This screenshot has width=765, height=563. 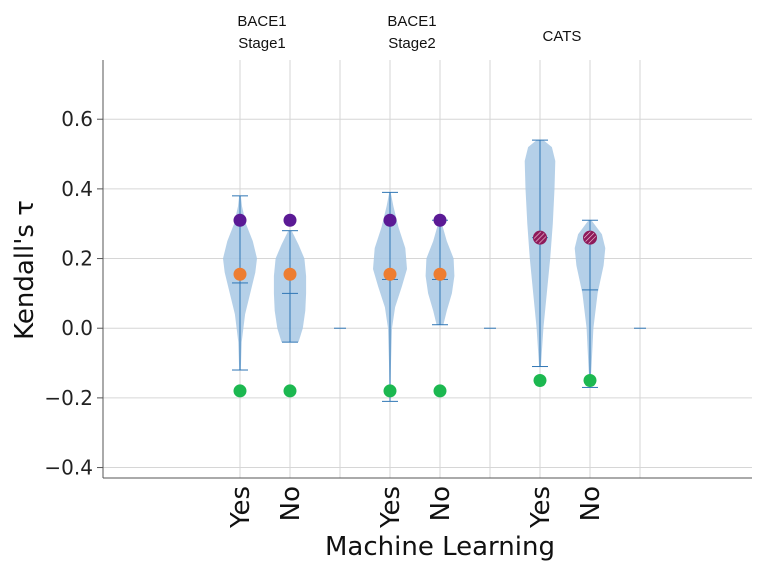 What do you see at coordinates (262, 43) in the screenshot?
I see `group-label: Stage1` at bounding box center [262, 43].